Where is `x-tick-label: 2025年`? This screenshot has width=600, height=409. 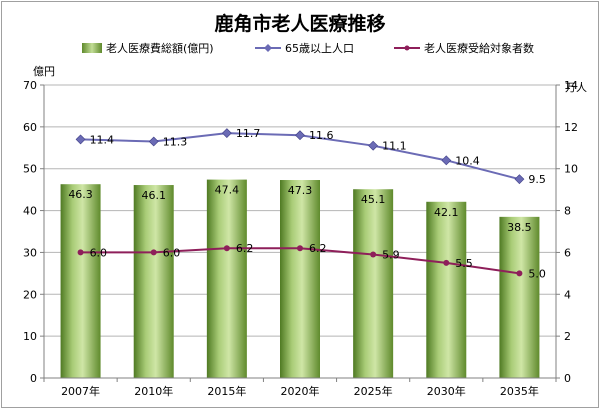 x-tick-label: 2025年 is located at coordinates (373, 391).